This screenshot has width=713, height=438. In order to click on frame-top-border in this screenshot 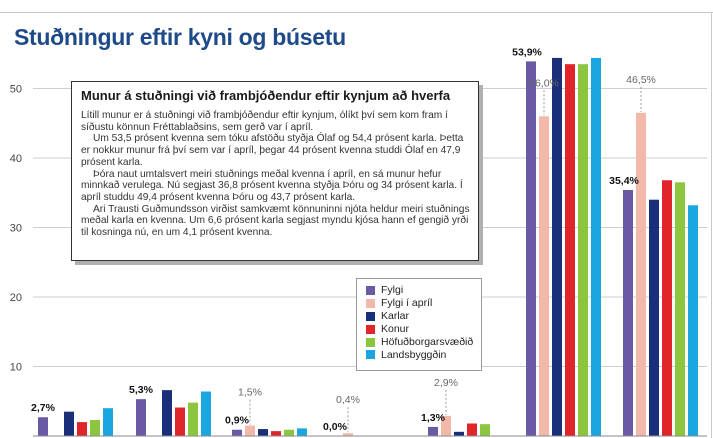, I will do `click(356, 12)`.